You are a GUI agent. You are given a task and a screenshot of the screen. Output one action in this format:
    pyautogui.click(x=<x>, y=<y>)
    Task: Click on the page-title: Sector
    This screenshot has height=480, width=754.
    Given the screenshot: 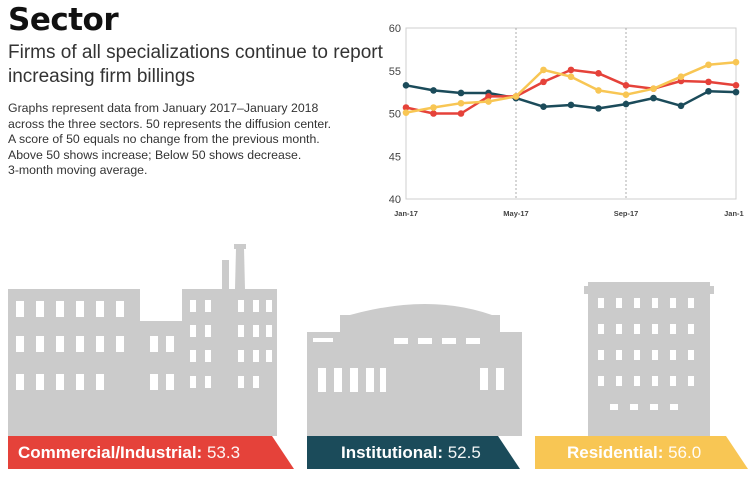 What is the action you would take?
    pyautogui.click(x=63, y=20)
    